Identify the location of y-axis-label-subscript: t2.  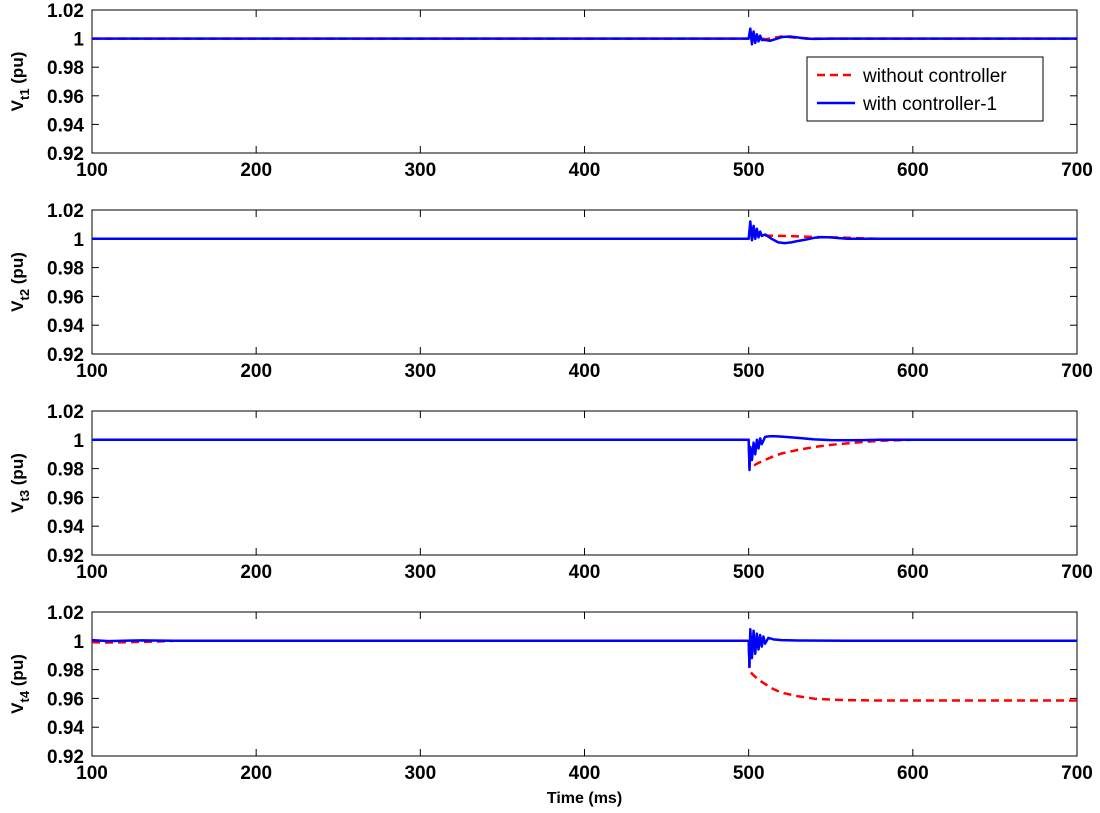
(24, 295).